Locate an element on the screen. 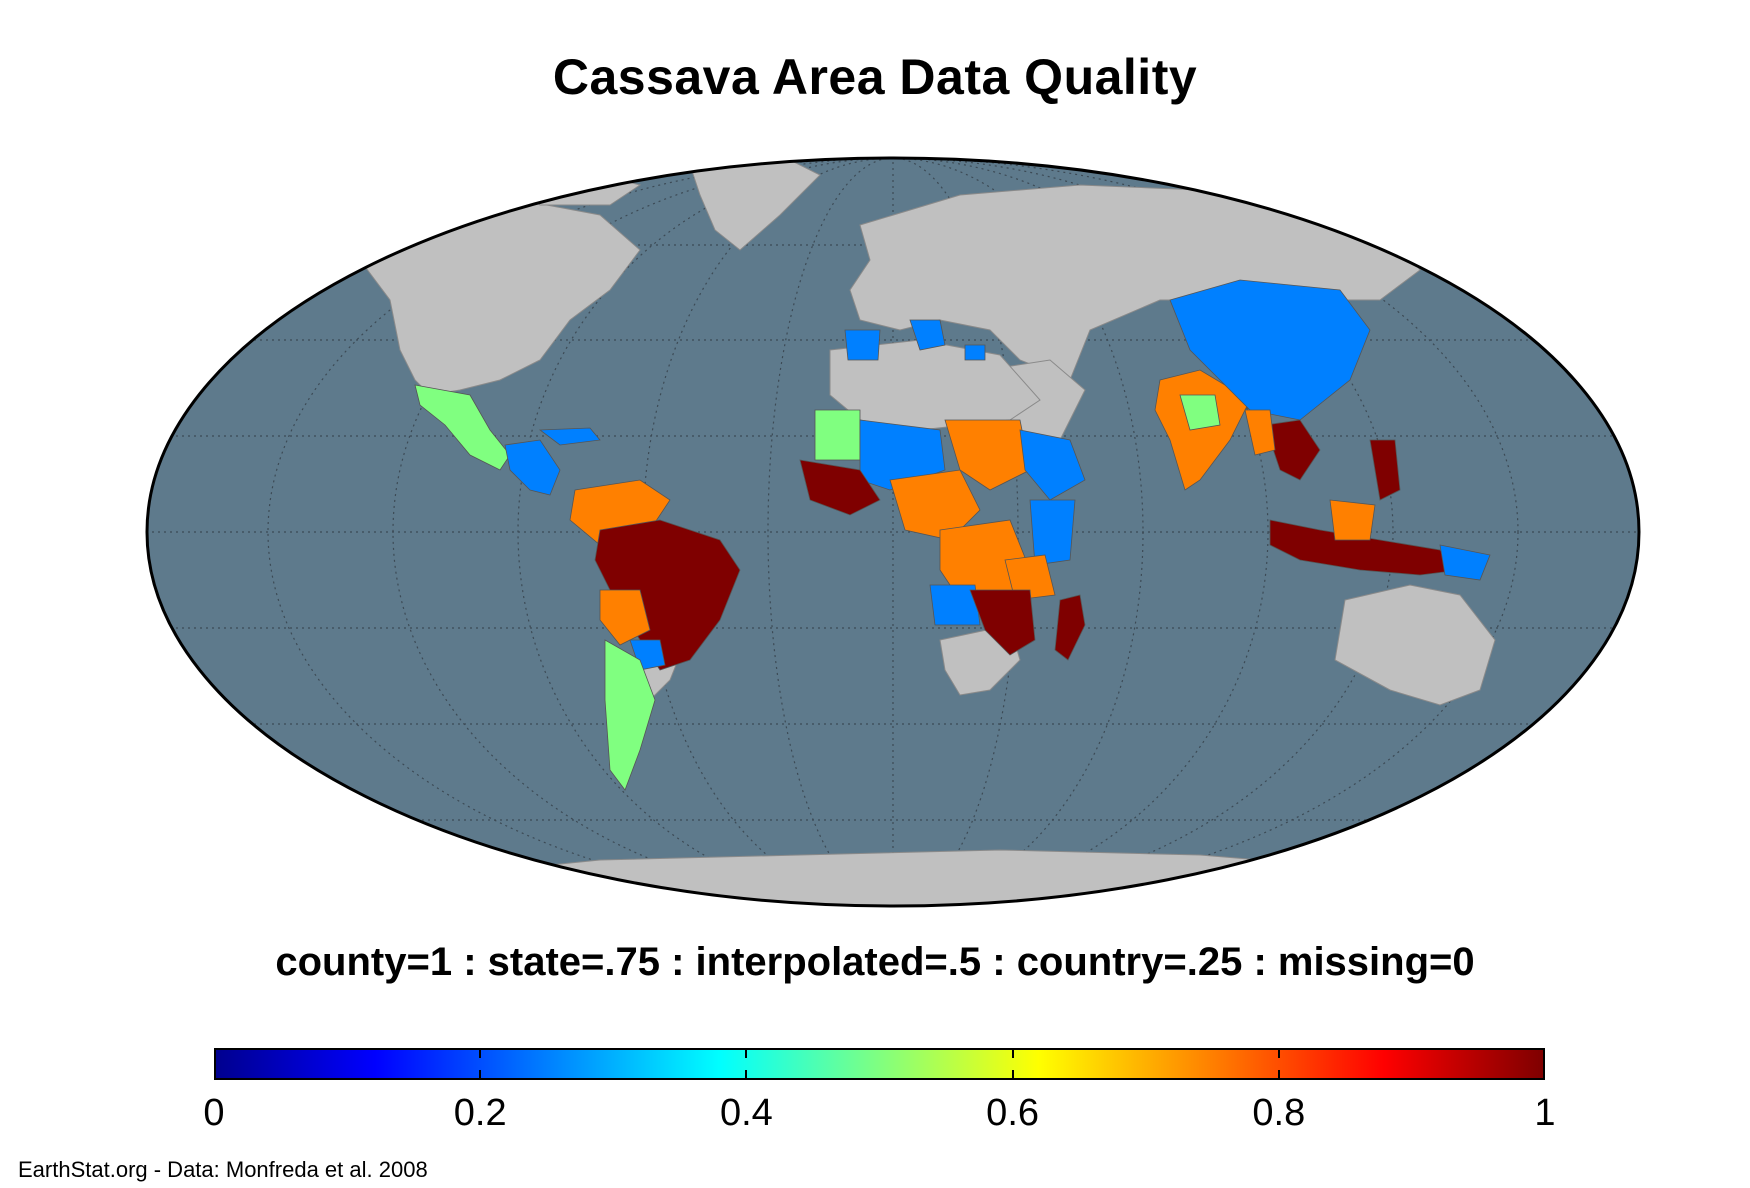 The width and height of the screenshot is (1750, 1188). region-greece is located at coordinates (975, 352).